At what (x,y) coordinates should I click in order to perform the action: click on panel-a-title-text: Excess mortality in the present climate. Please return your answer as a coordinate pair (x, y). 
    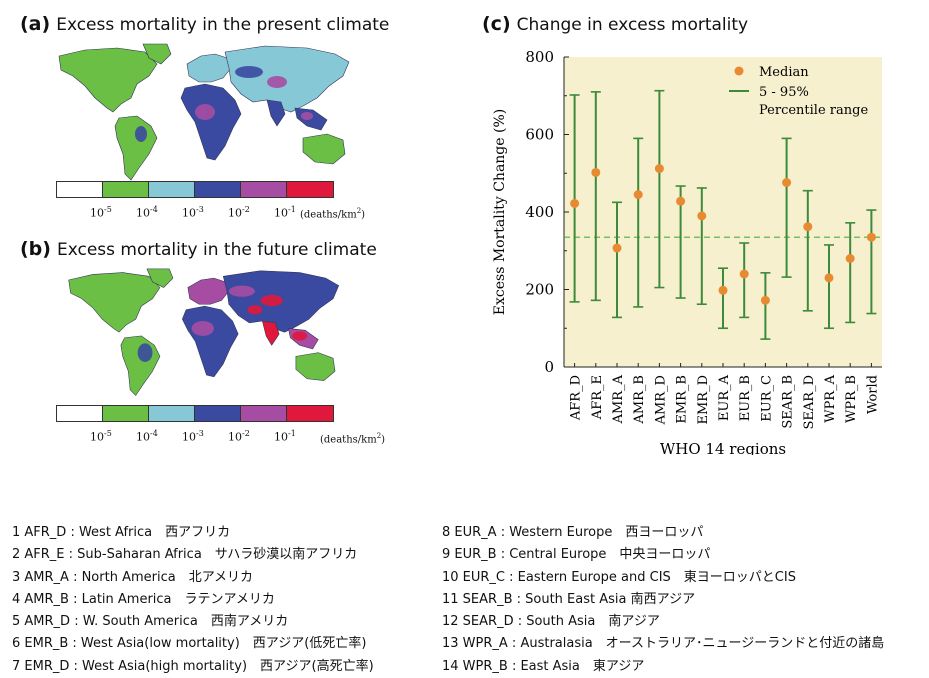
    Looking at the image, I should click on (223, 25).